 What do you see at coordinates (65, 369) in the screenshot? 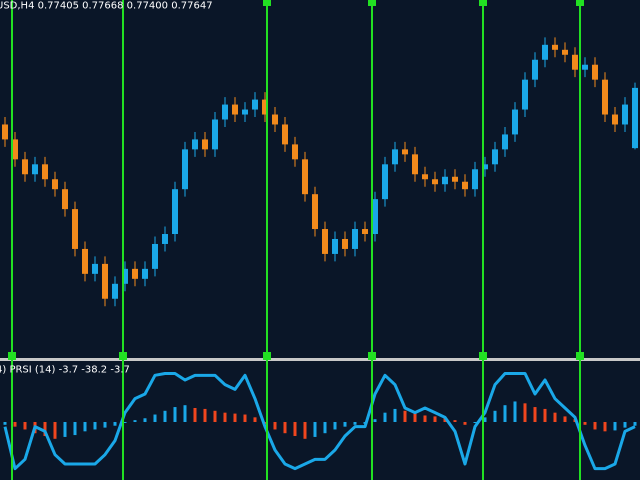
I see `indicator-title: 4) PRSI (14) -3.7 -38.2 -3.7` at bounding box center [65, 369].